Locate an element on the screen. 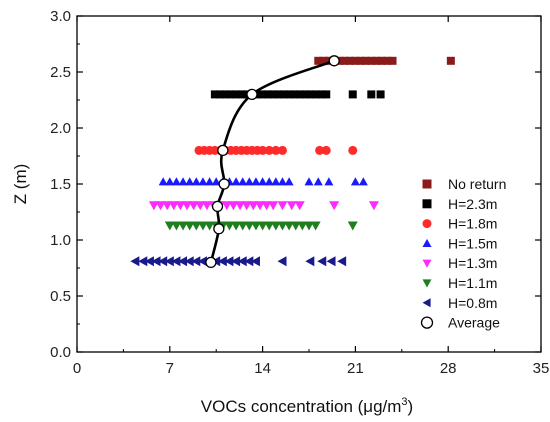 The width and height of the screenshot is (550, 422). legend-item-h-1-3m: H=1.3m is located at coordinates (459, 263).